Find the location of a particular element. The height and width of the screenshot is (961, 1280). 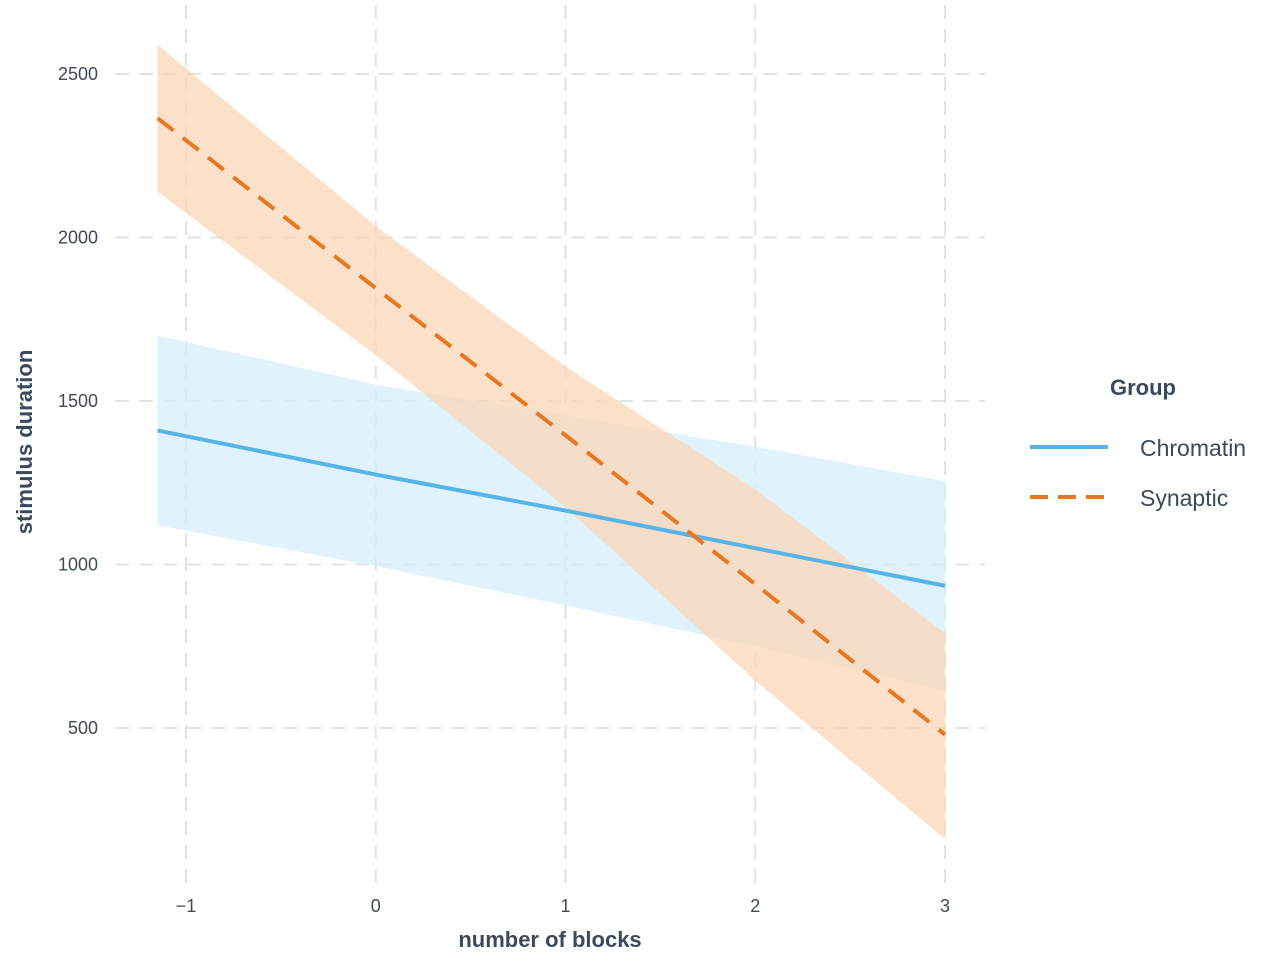

y-tick-label: 1500 is located at coordinates (78, 401).